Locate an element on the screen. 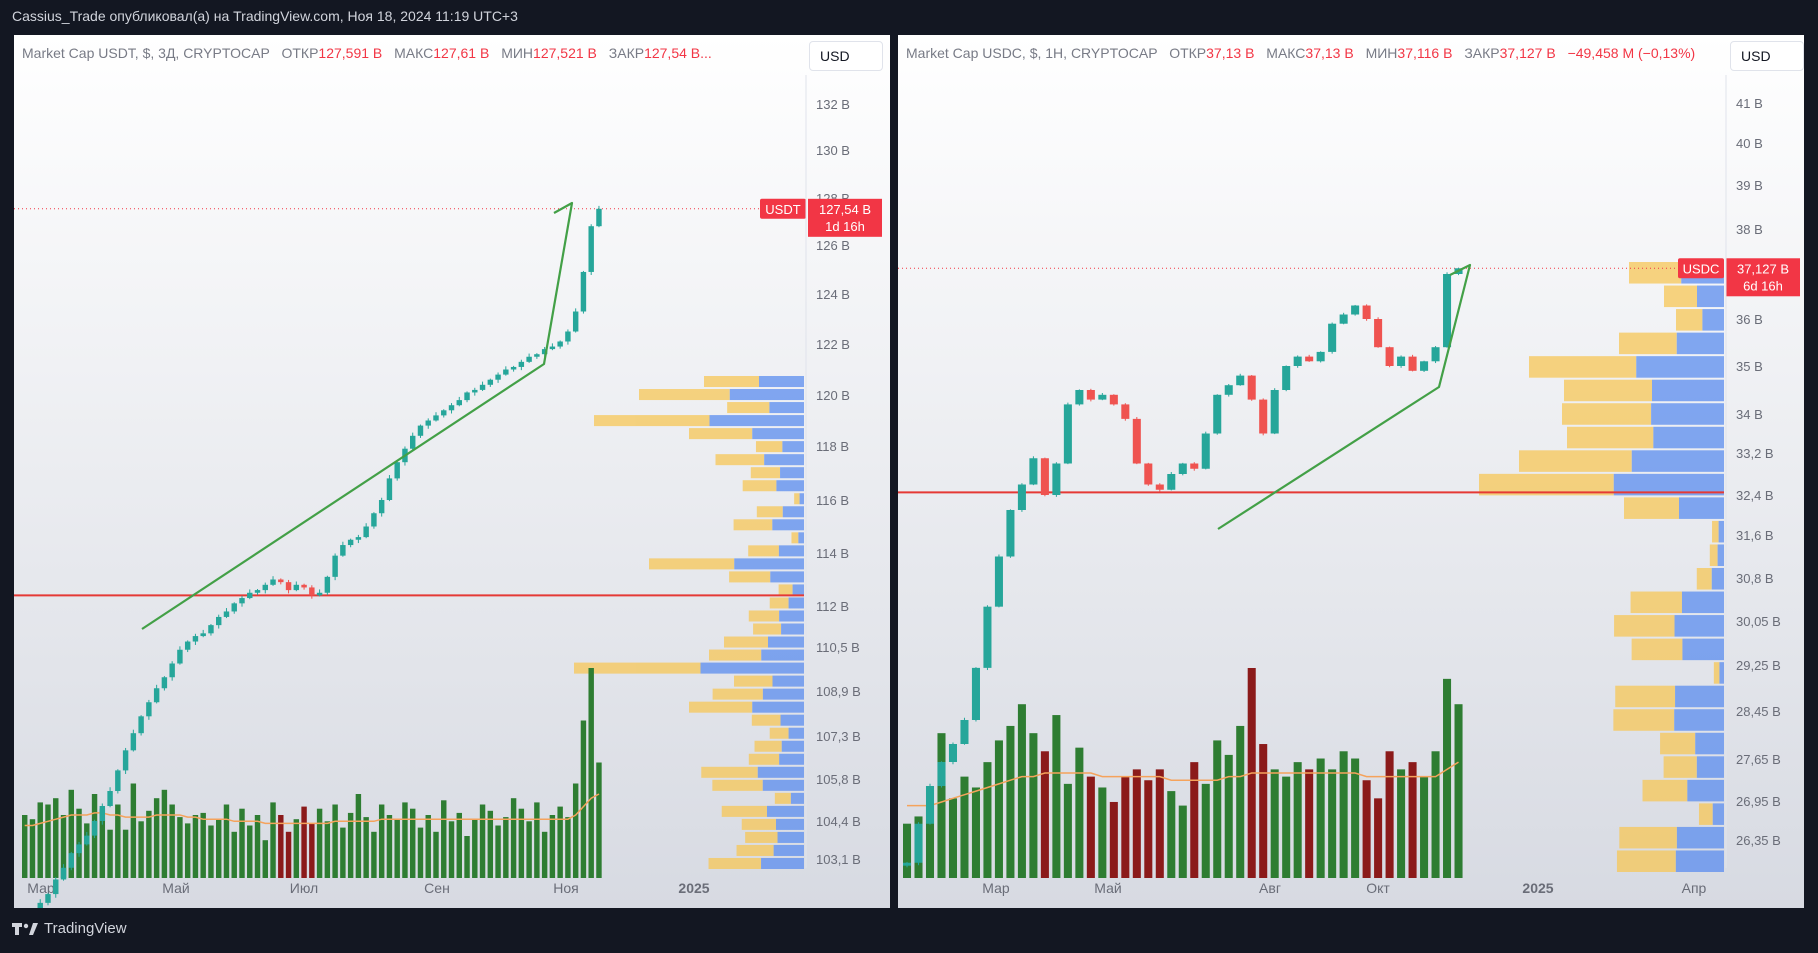  y-tick-label: 31,6 B is located at coordinates (1755, 535).